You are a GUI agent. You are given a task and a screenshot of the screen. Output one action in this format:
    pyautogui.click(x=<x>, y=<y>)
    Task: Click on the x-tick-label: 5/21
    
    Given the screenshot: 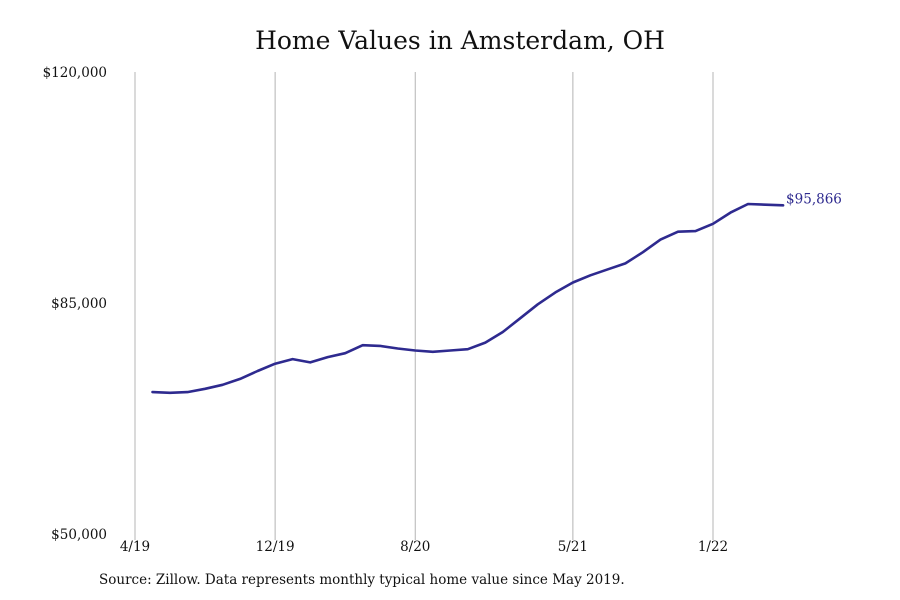 What is the action you would take?
    pyautogui.click(x=573, y=547)
    